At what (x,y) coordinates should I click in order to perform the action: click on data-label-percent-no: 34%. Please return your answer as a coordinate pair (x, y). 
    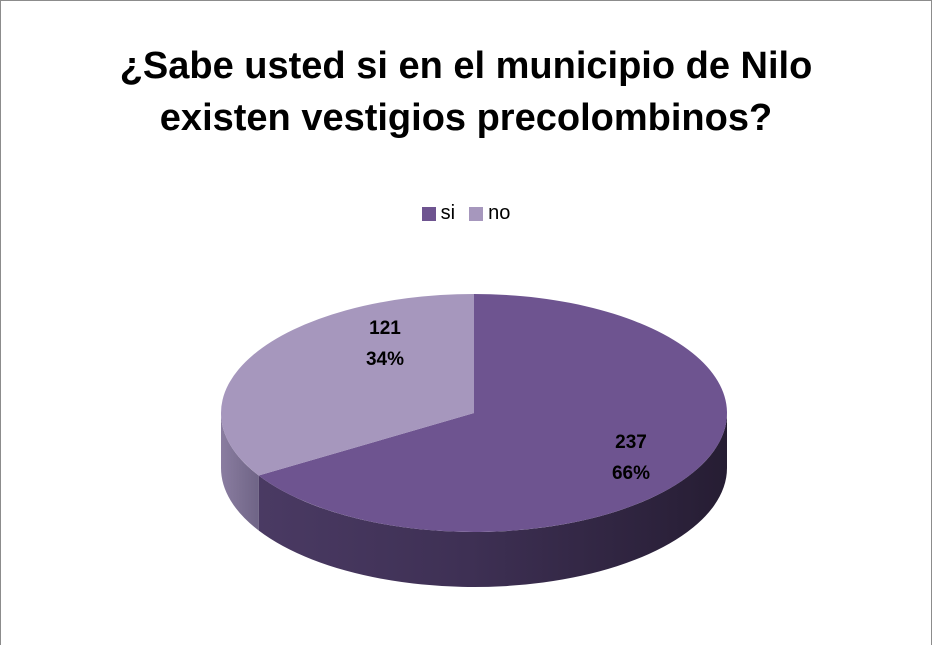
    Looking at the image, I should click on (385, 359).